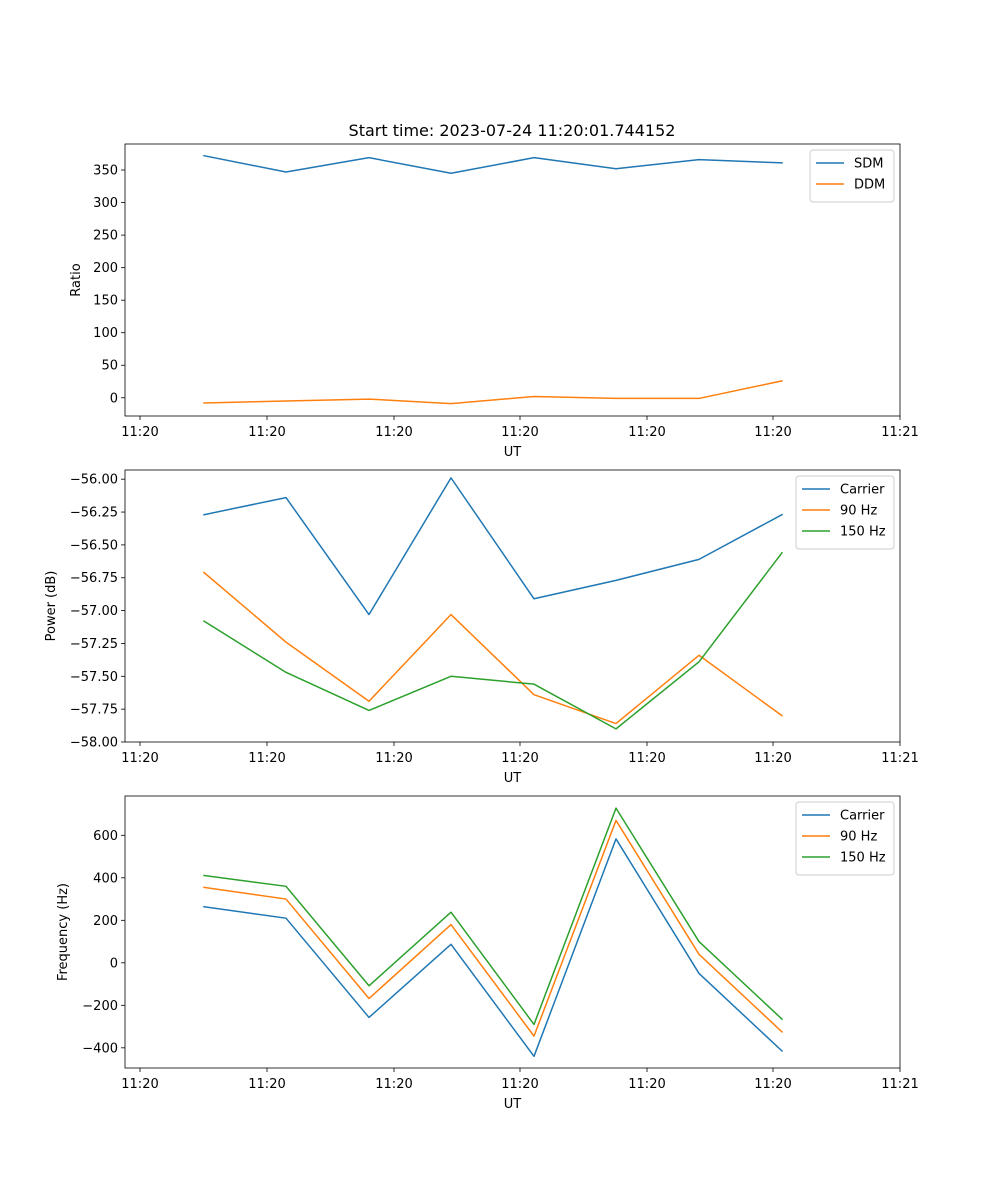  I want to click on y-tick-label: 300, so click(105, 203).